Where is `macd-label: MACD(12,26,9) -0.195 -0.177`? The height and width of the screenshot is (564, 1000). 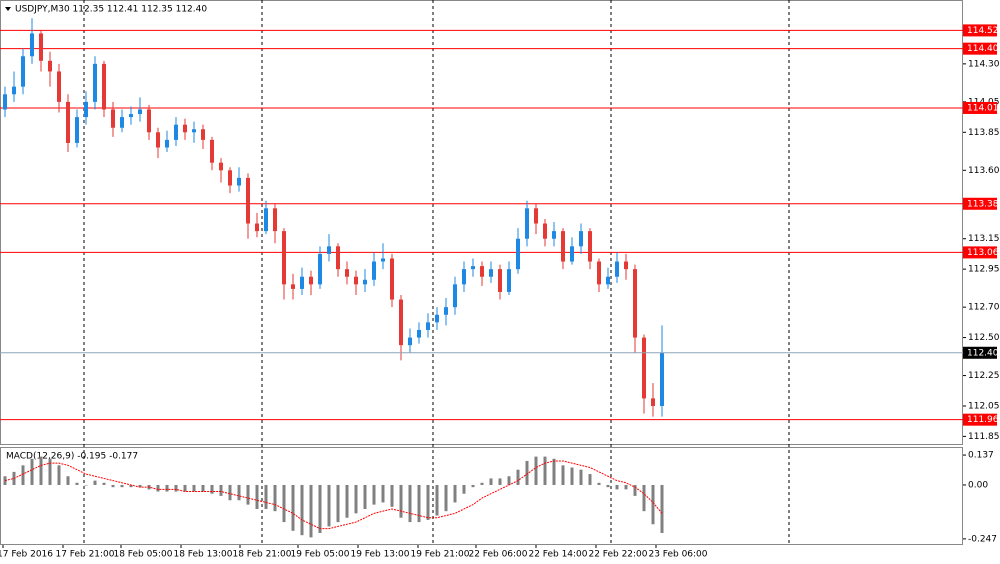
macd-label: MACD(12,26,9) -0.195 -0.177 is located at coordinates (72, 457).